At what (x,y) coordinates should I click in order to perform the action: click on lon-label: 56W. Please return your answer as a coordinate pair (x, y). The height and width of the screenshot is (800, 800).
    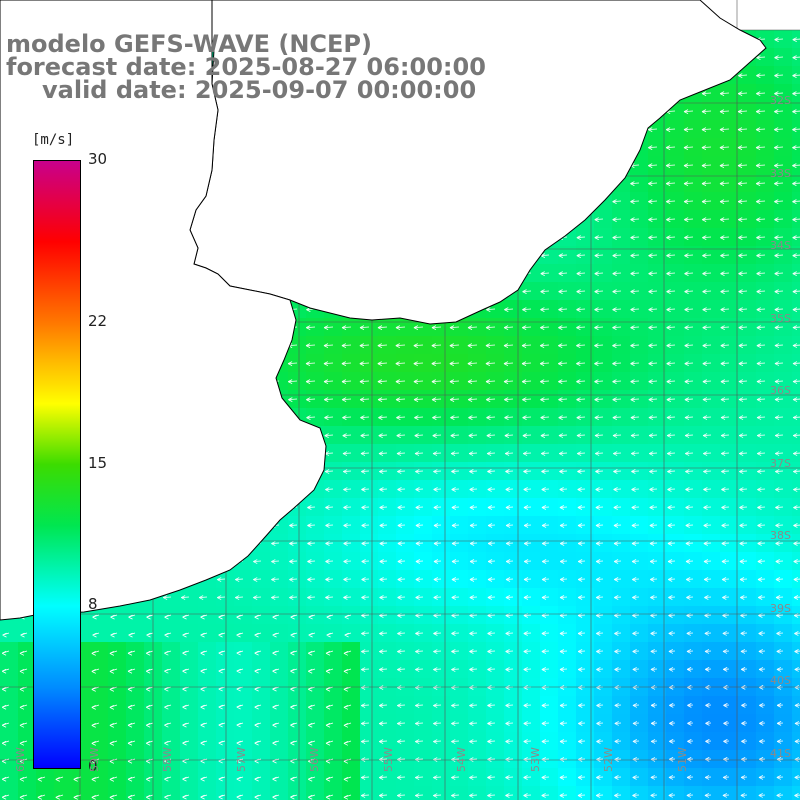
    Looking at the image, I should click on (314, 759).